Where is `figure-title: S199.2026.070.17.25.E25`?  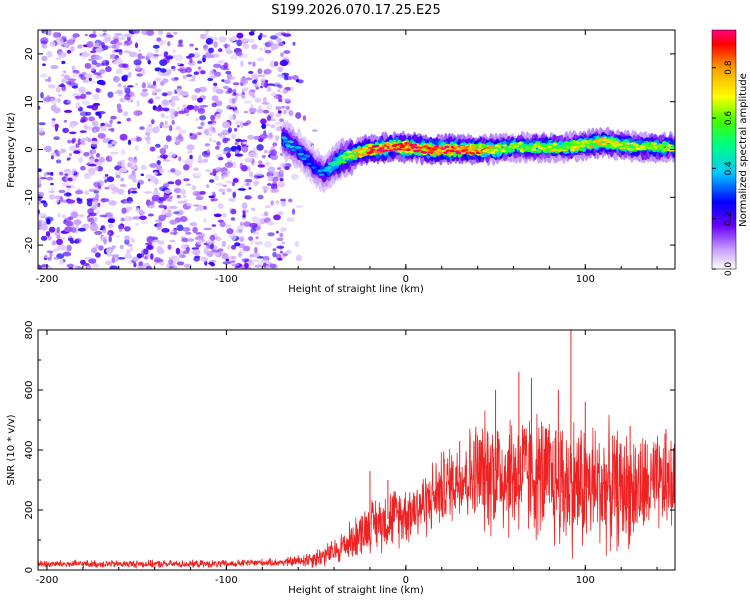 figure-title: S199.2026.070.17.25.E25 is located at coordinates (355, 10).